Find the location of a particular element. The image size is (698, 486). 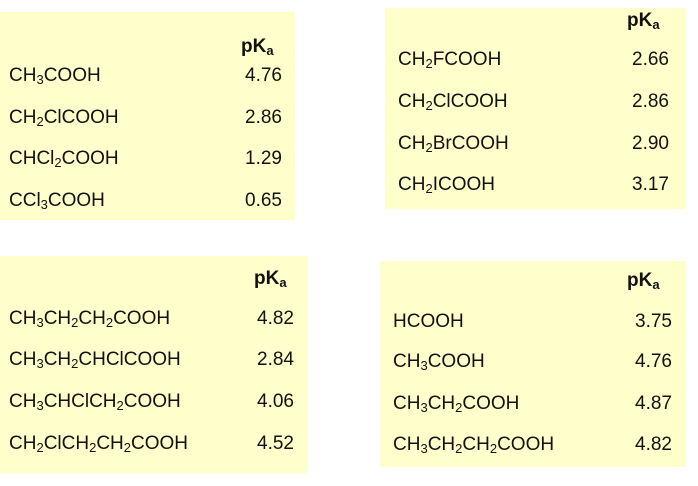

pka-value: 0.65 is located at coordinates (263, 200).